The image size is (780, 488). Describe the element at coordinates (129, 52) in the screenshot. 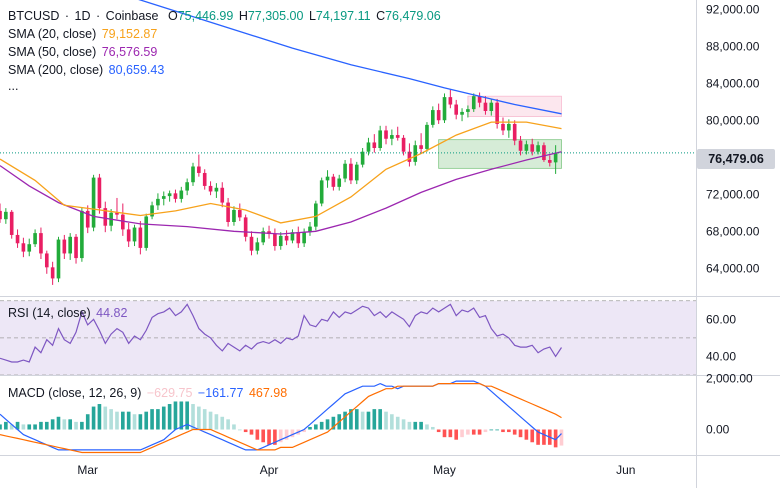

I see `sma50-value: 76,576.59` at that location.